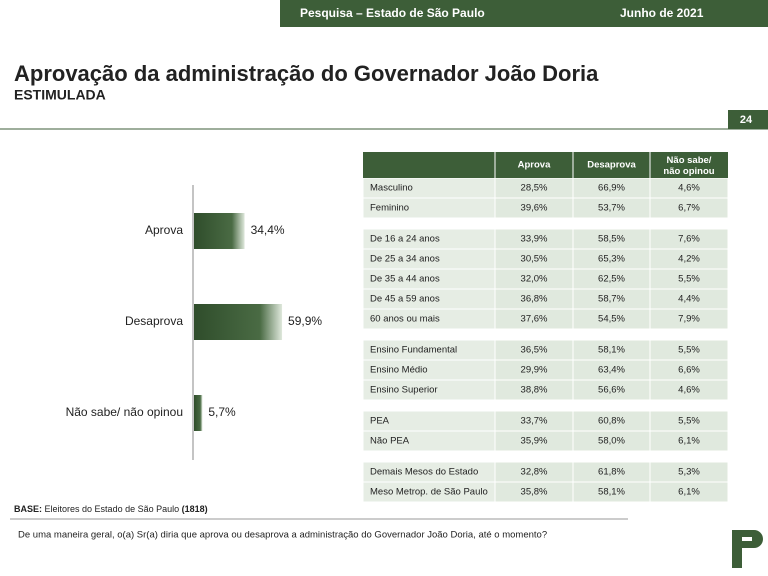  Describe the element at coordinates (611, 259) in the screenshot. I see `cell-value: 65,3%` at that location.